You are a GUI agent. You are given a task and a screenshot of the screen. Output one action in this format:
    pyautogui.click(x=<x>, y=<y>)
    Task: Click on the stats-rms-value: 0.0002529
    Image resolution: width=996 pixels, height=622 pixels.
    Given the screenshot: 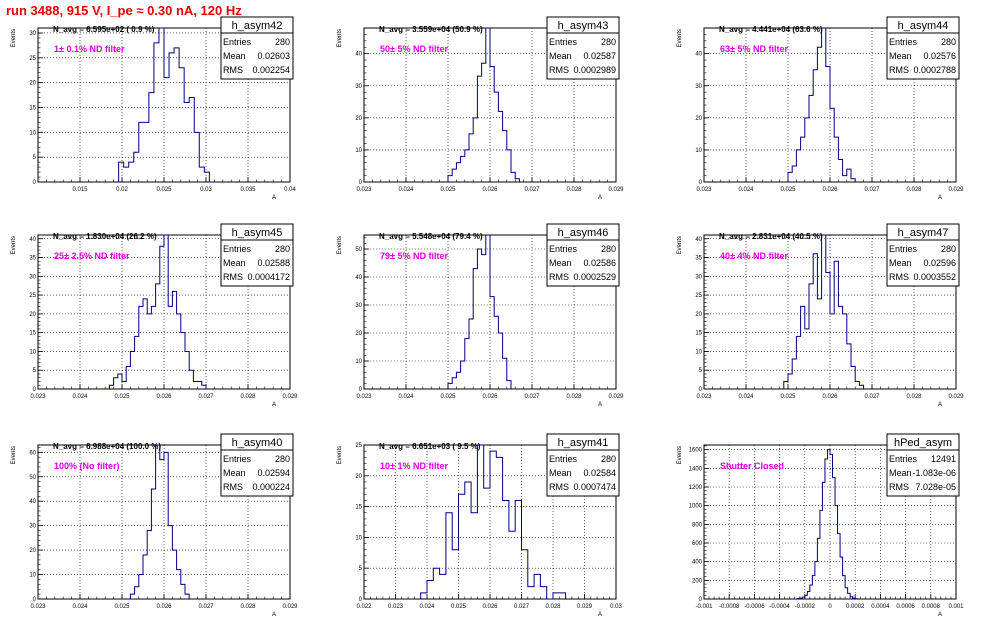 What is the action you would take?
    pyautogui.click(x=594, y=277)
    